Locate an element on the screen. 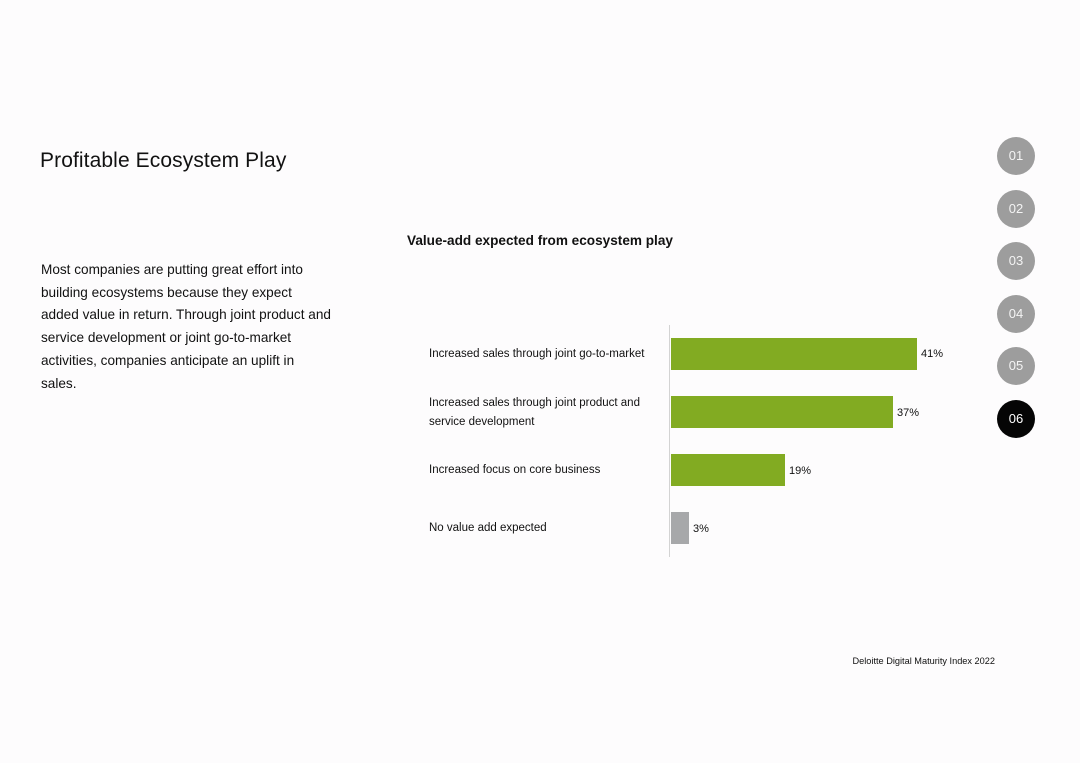 Image resolution: width=1080 pixels, height=763 pixels. chart-title: Value-add expected from ecosystem play is located at coordinates (540, 240).